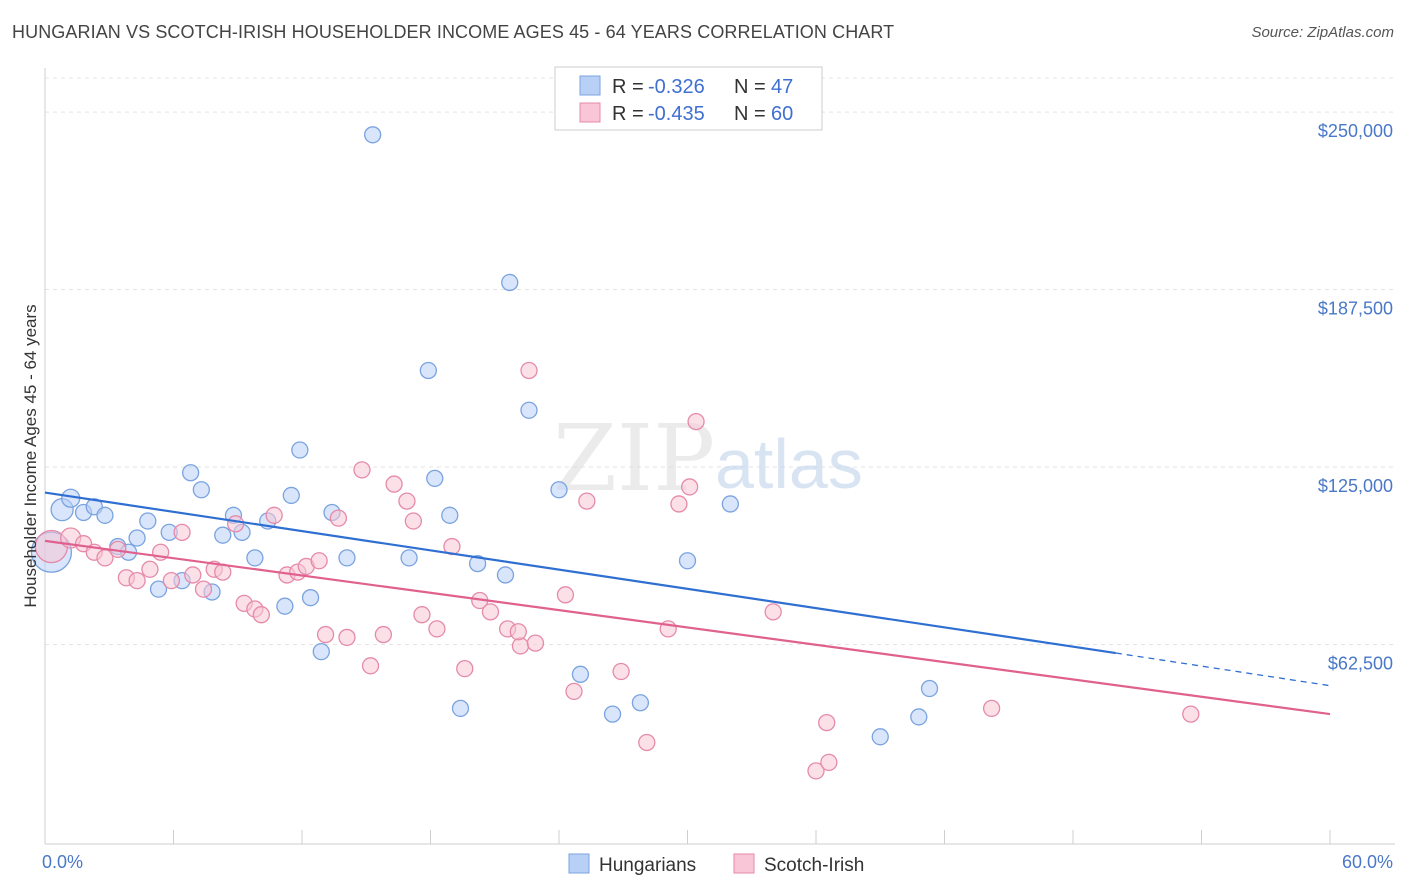 Image resolution: width=1406 pixels, height=892 pixels. I want to click on watermark-atlas: atlas, so click(789, 464).